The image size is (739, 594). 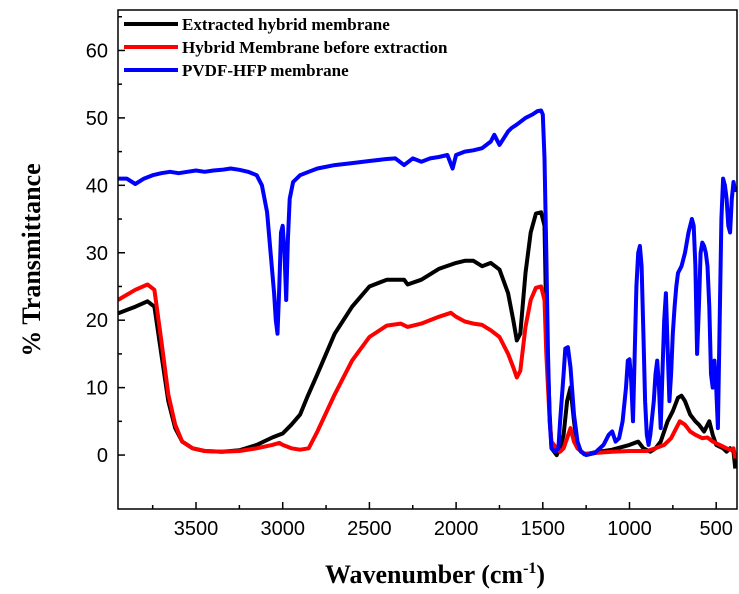 I want to click on legend-label: Hybrid Membrane before extraction, so click(x=315, y=47).